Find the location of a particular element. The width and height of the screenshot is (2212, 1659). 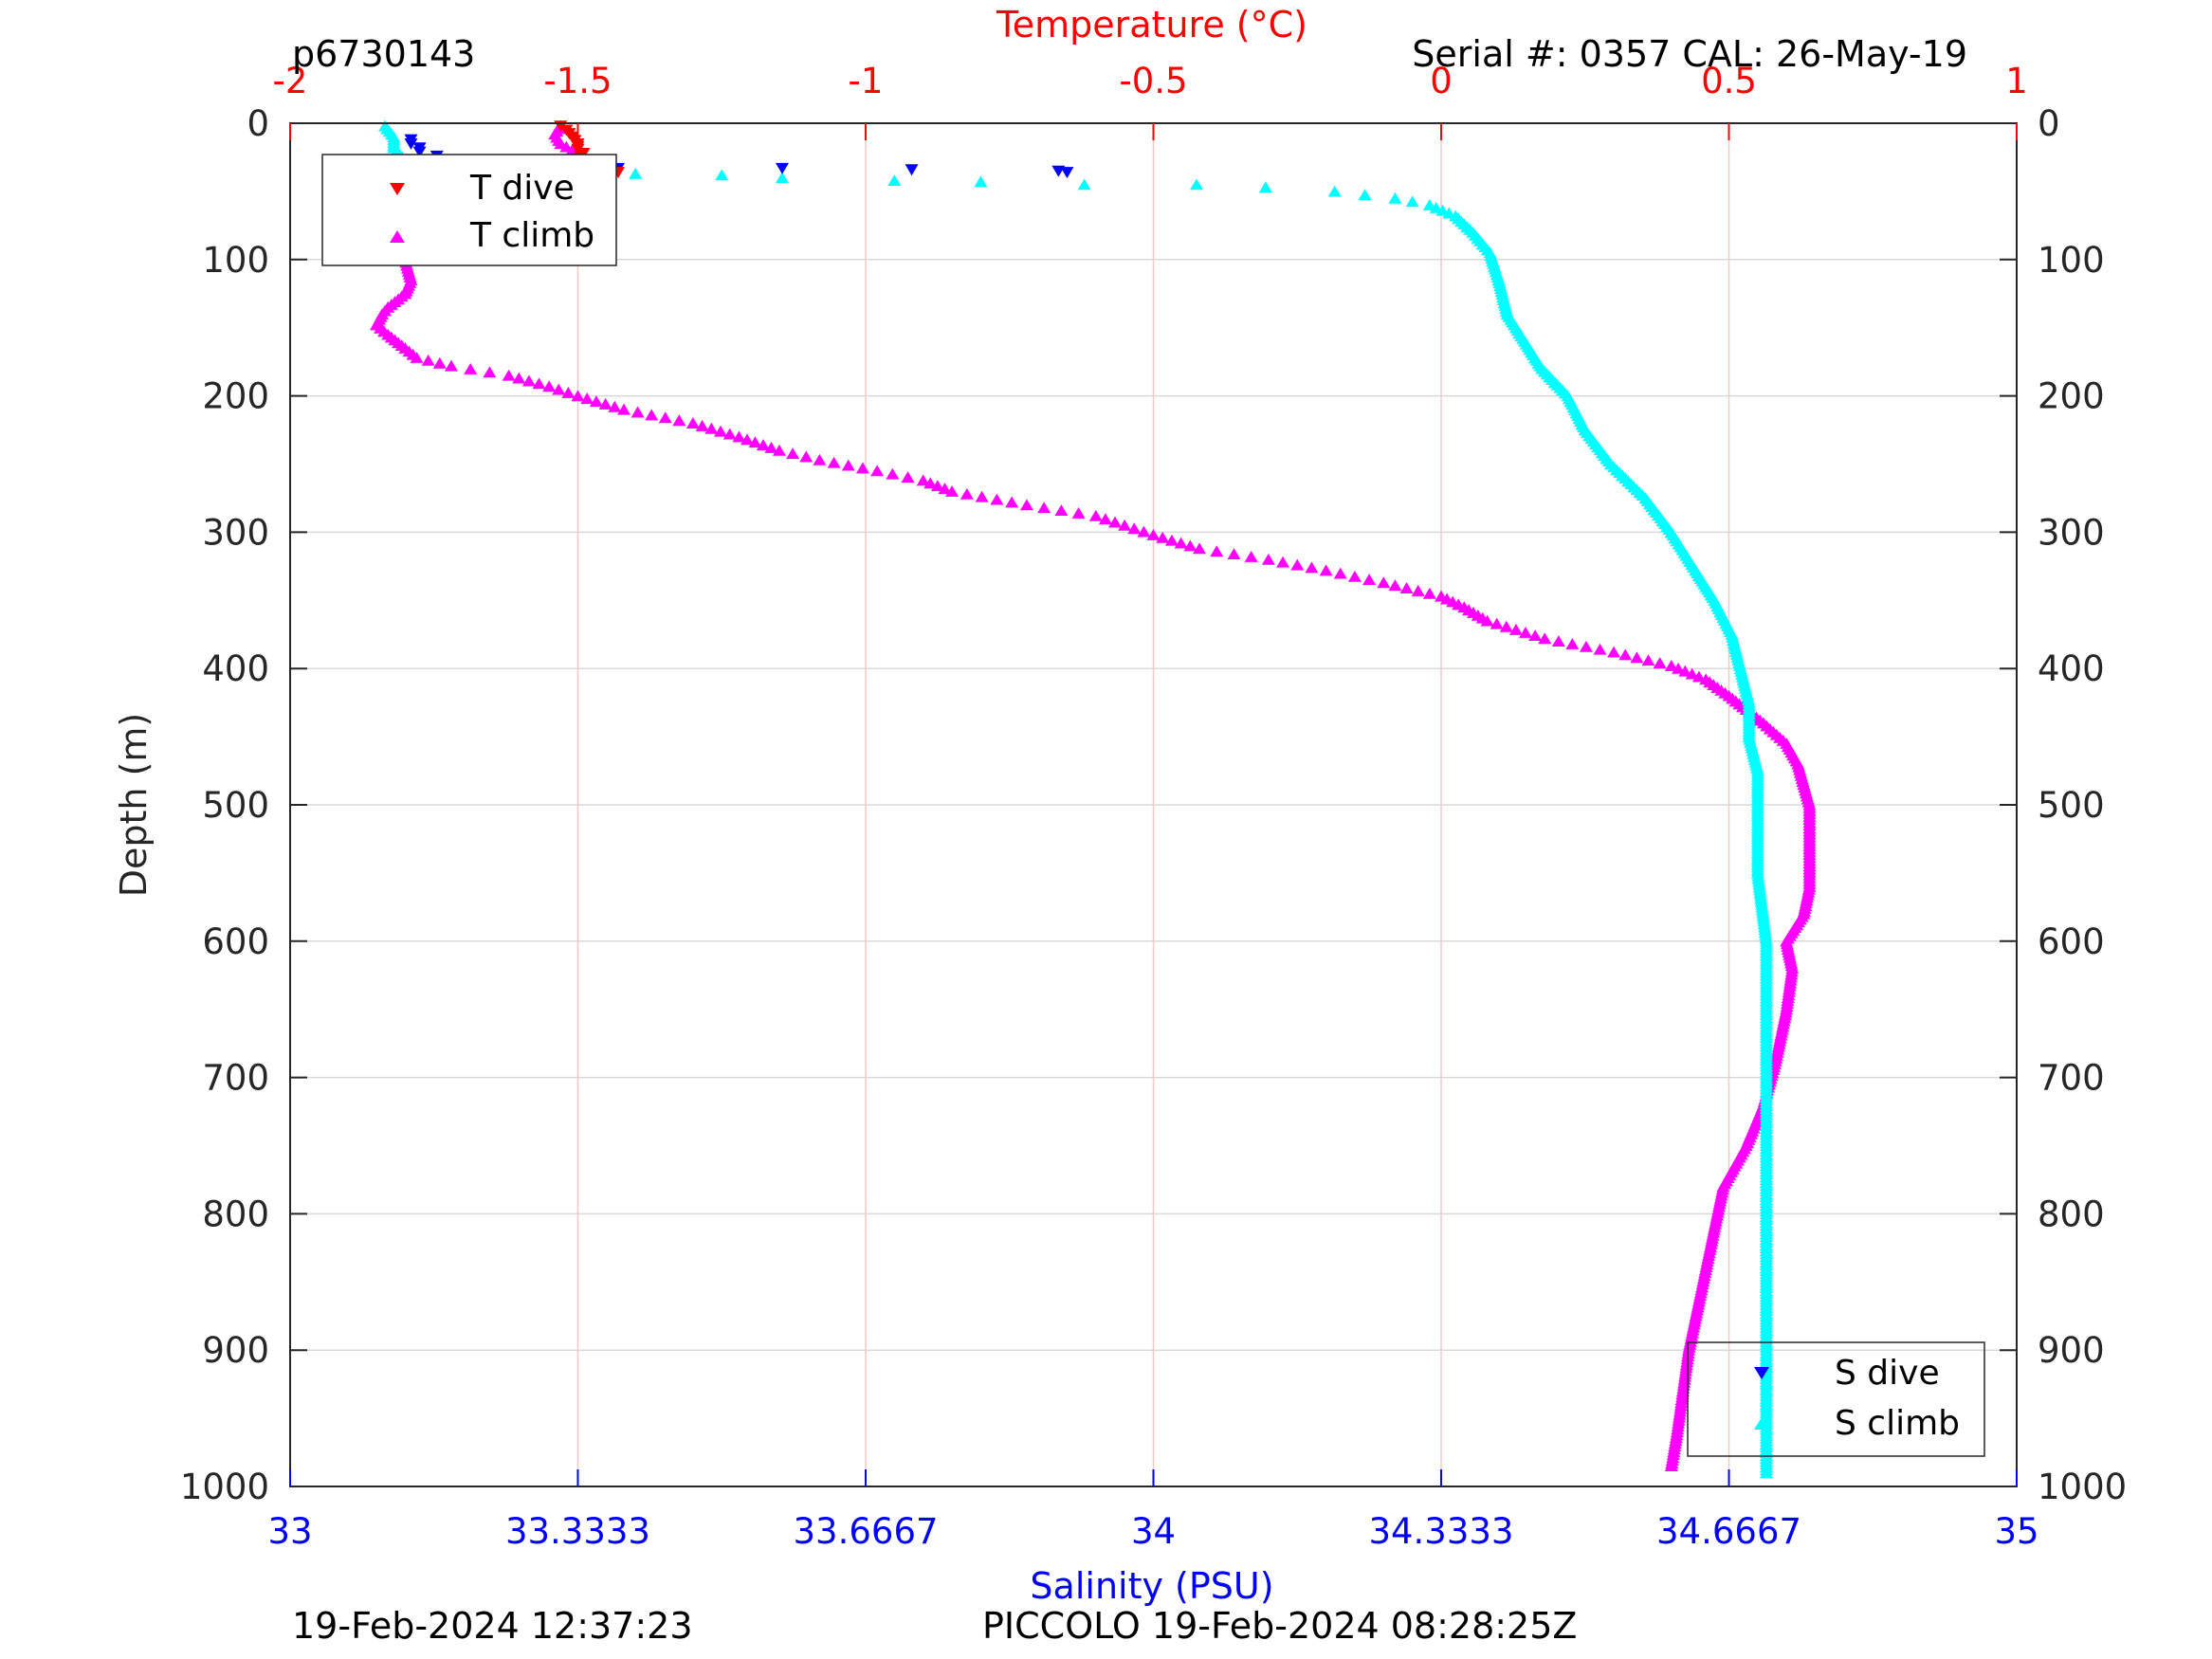

legend-salinity-box is located at coordinates (1836, 1399).